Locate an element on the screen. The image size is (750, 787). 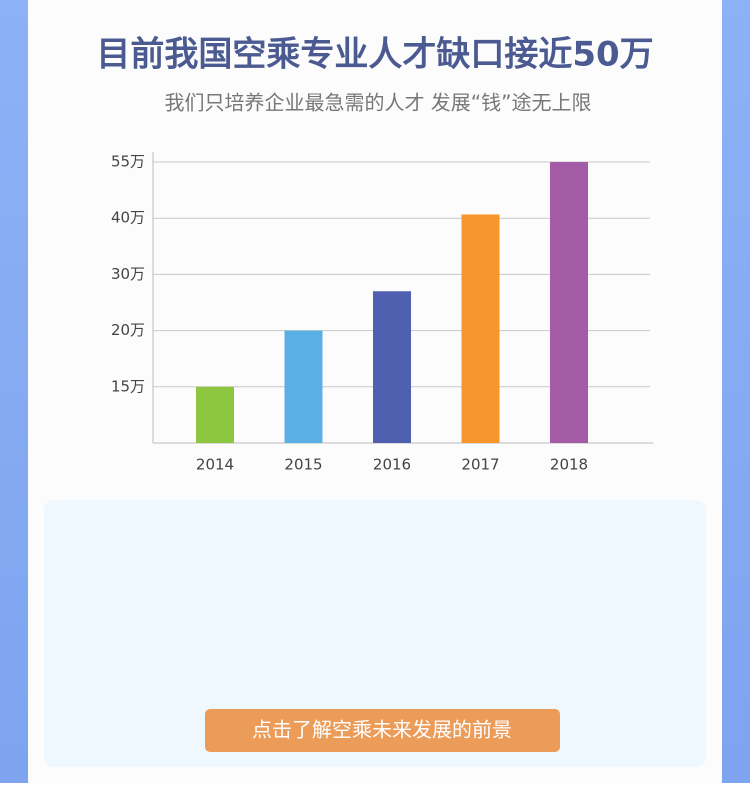
y-tick-label: 55万 is located at coordinates (128, 162).